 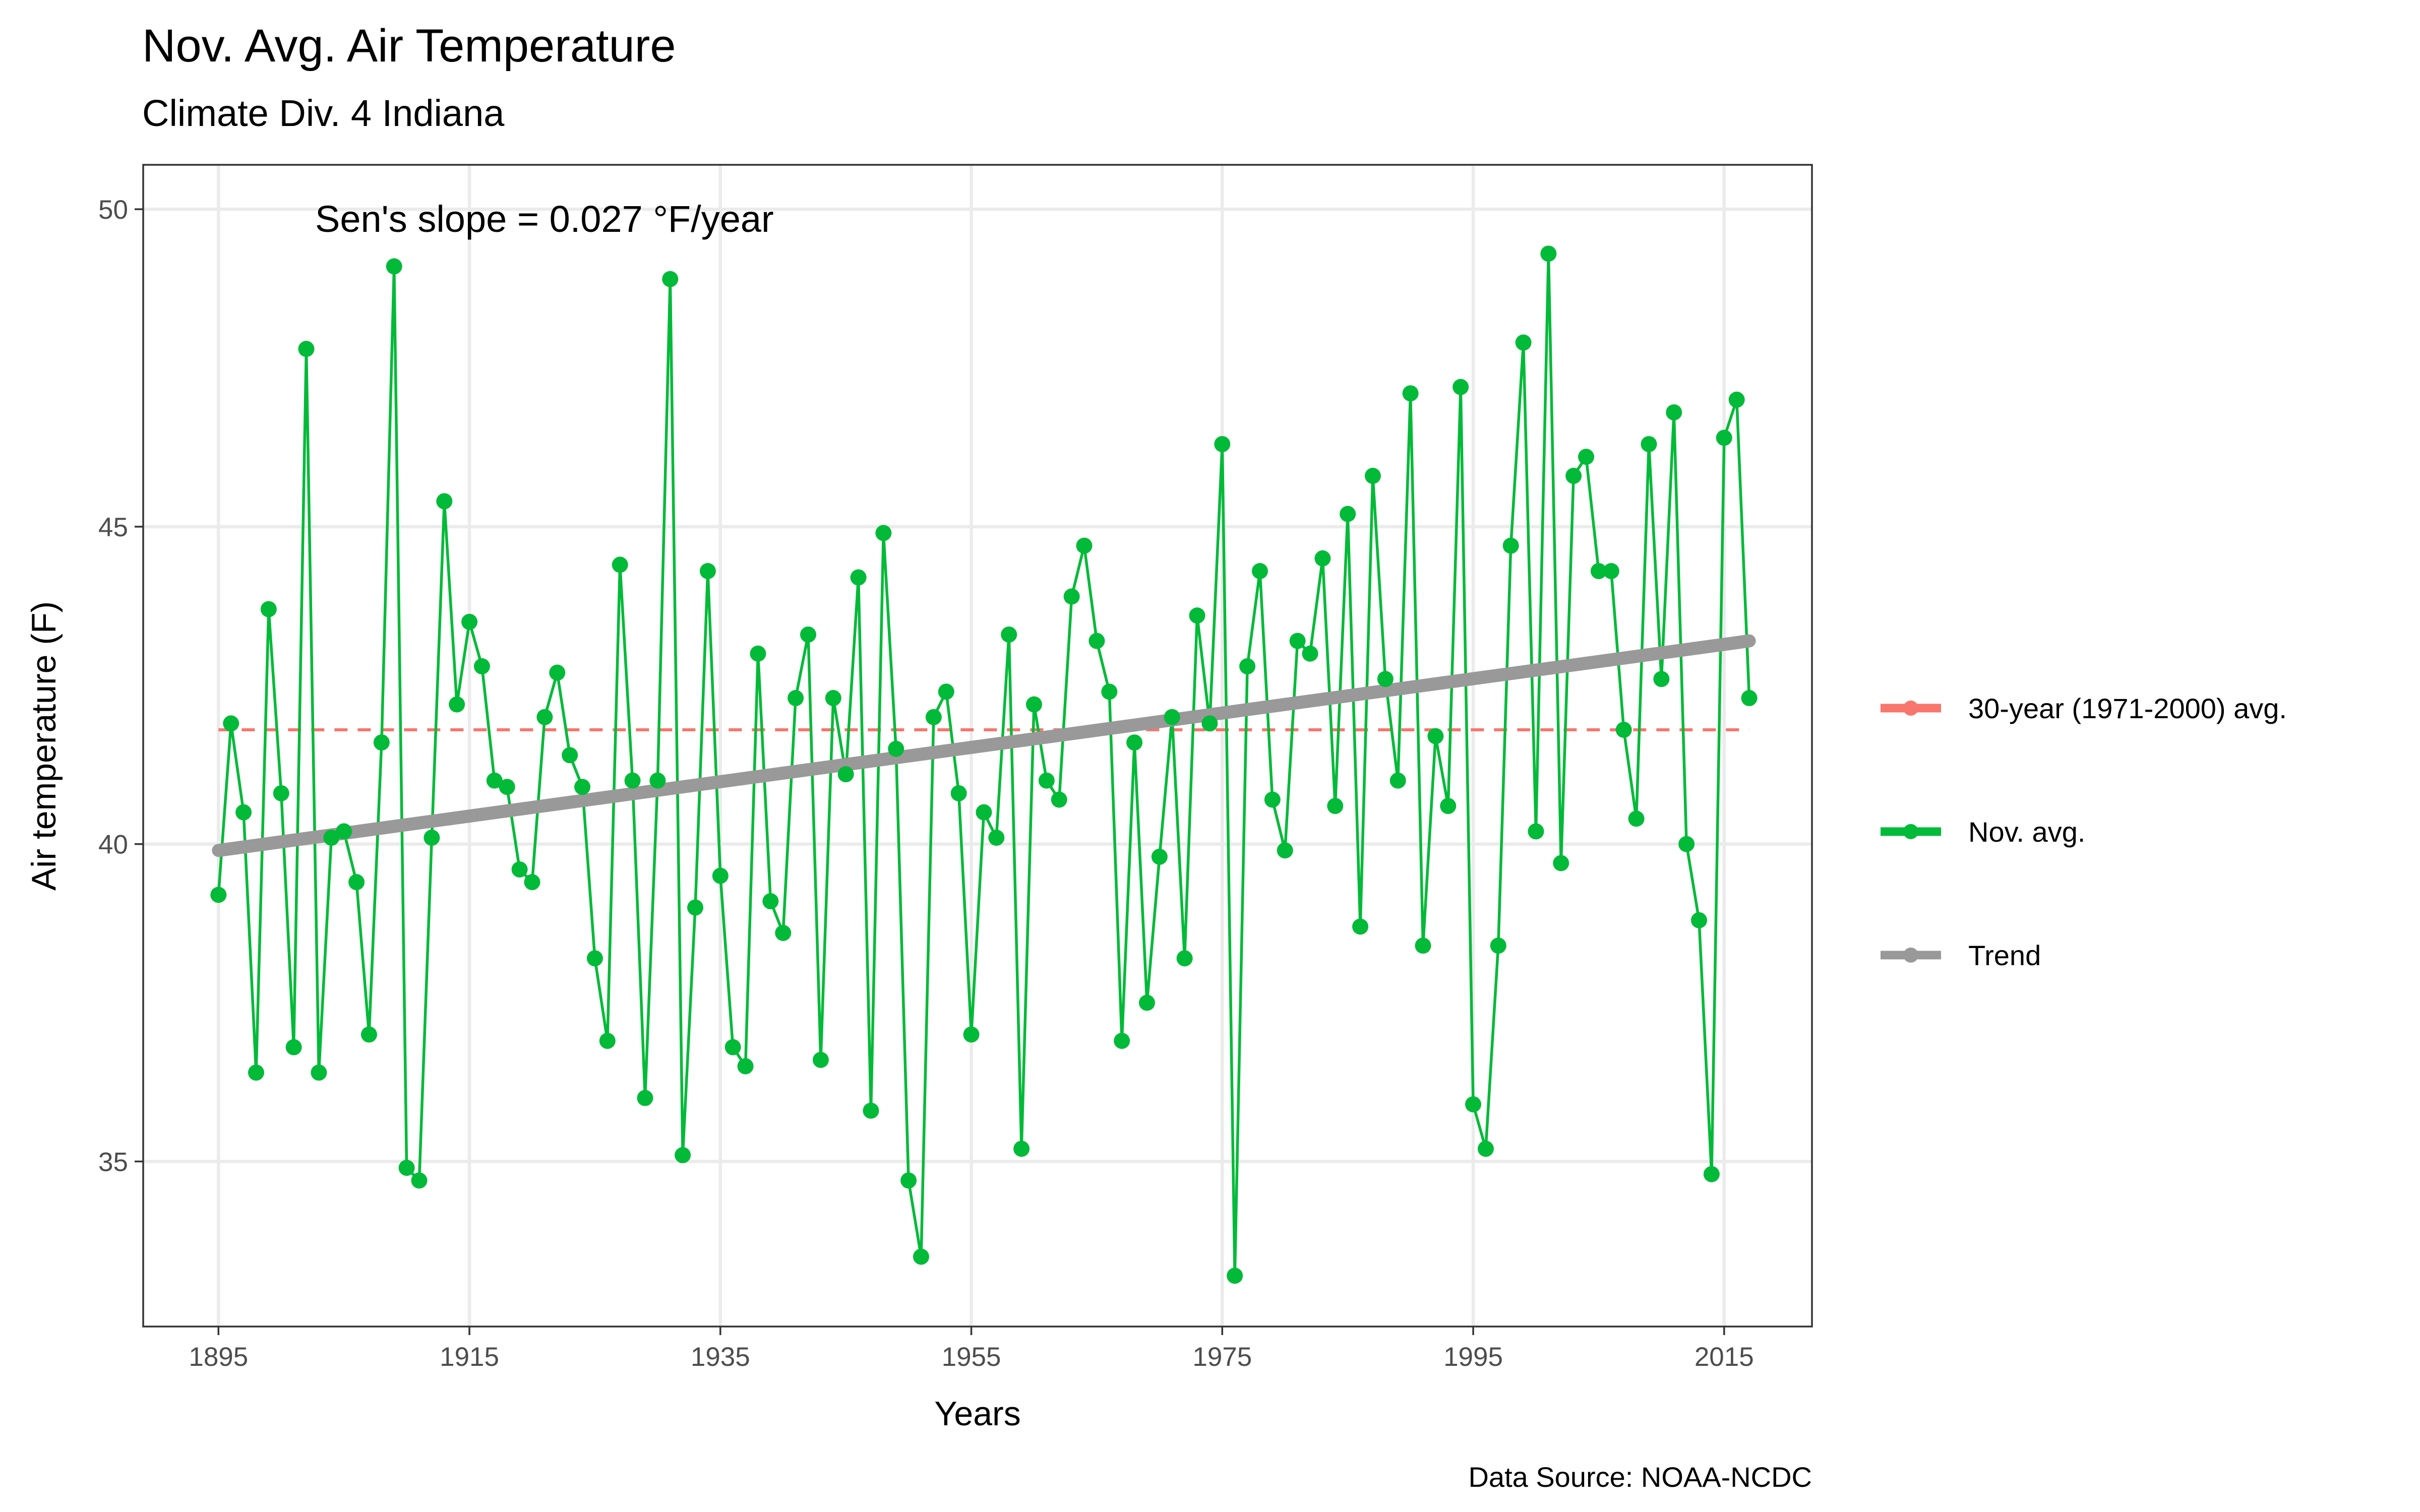 What do you see at coordinates (1009, 635) in the screenshot?
I see `data-point-1958` at bounding box center [1009, 635].